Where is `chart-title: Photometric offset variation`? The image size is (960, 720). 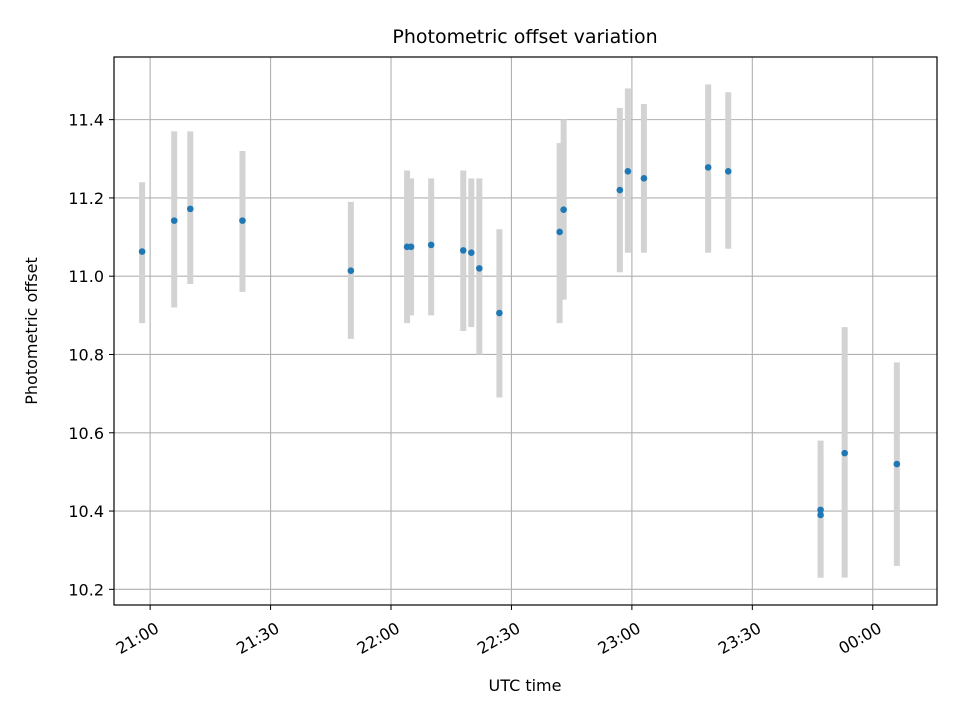 chart-title: Photometric offset variation is located at coordinates (524, 37).